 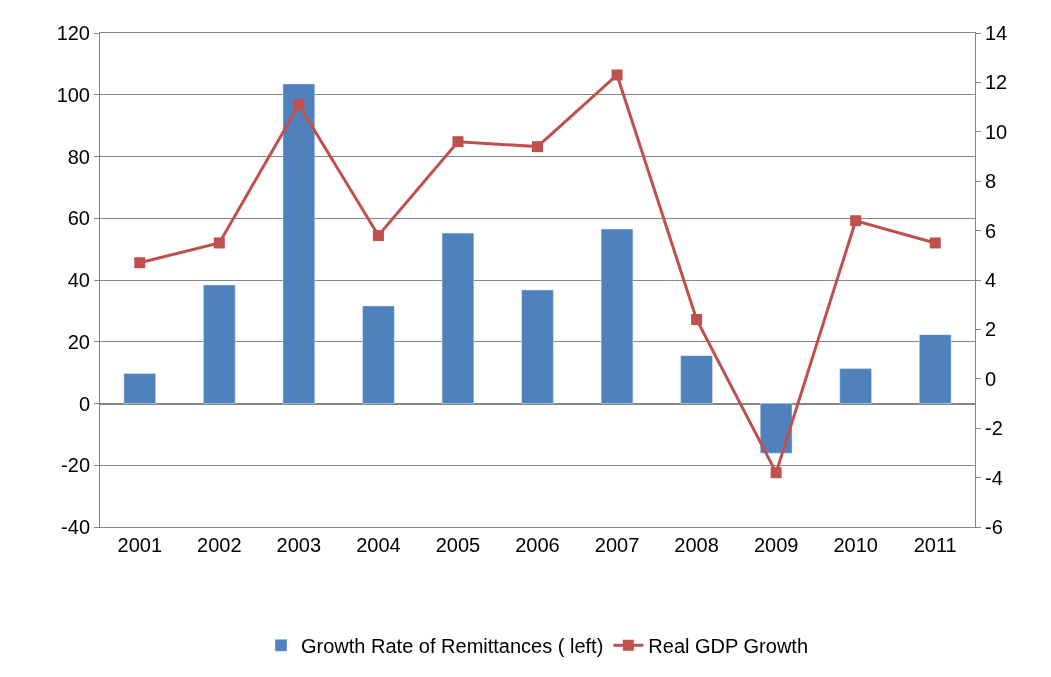 I want to click on legend-label: Growth Rate of Remittances ( left), so click(x=452, y=646).